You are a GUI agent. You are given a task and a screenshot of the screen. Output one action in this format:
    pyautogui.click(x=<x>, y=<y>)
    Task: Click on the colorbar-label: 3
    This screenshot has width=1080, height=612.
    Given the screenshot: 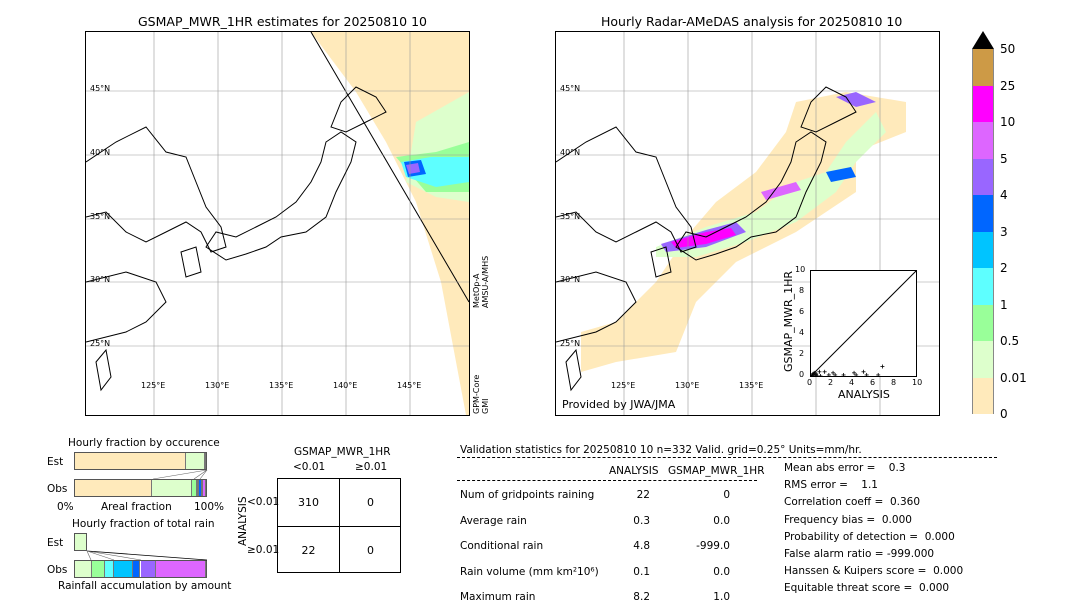 What is the action you would take?
    pyautogui.click(x=1004, y=231)
    